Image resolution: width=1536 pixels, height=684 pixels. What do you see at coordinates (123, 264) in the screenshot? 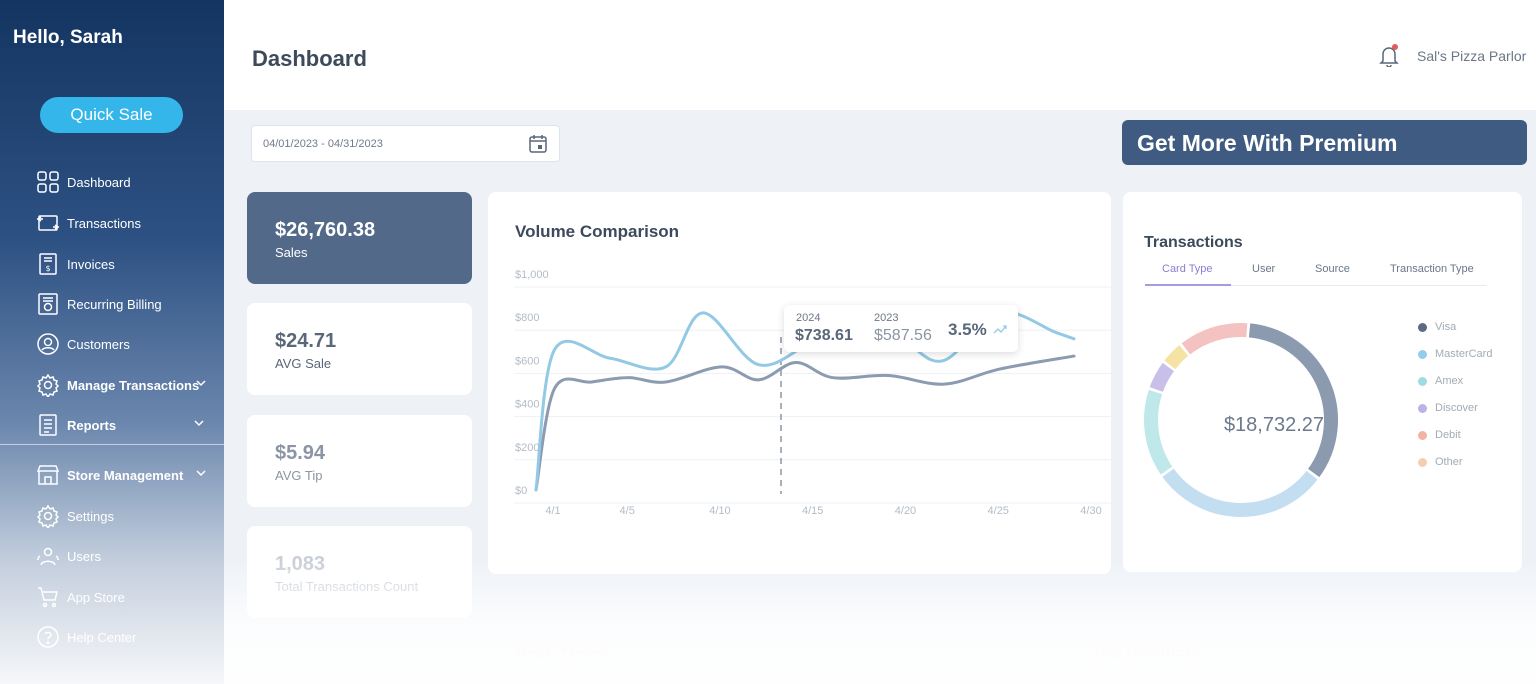
I see `sidebar-item-invoices: $ Invoices` at bounding box center [123, 264].